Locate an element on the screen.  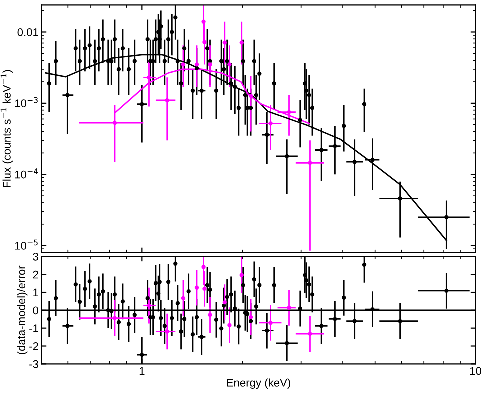
y-axis-title: Flux (counts s$^{−1}$ keV$^{−1}$) is located at coordinates (7, 129).